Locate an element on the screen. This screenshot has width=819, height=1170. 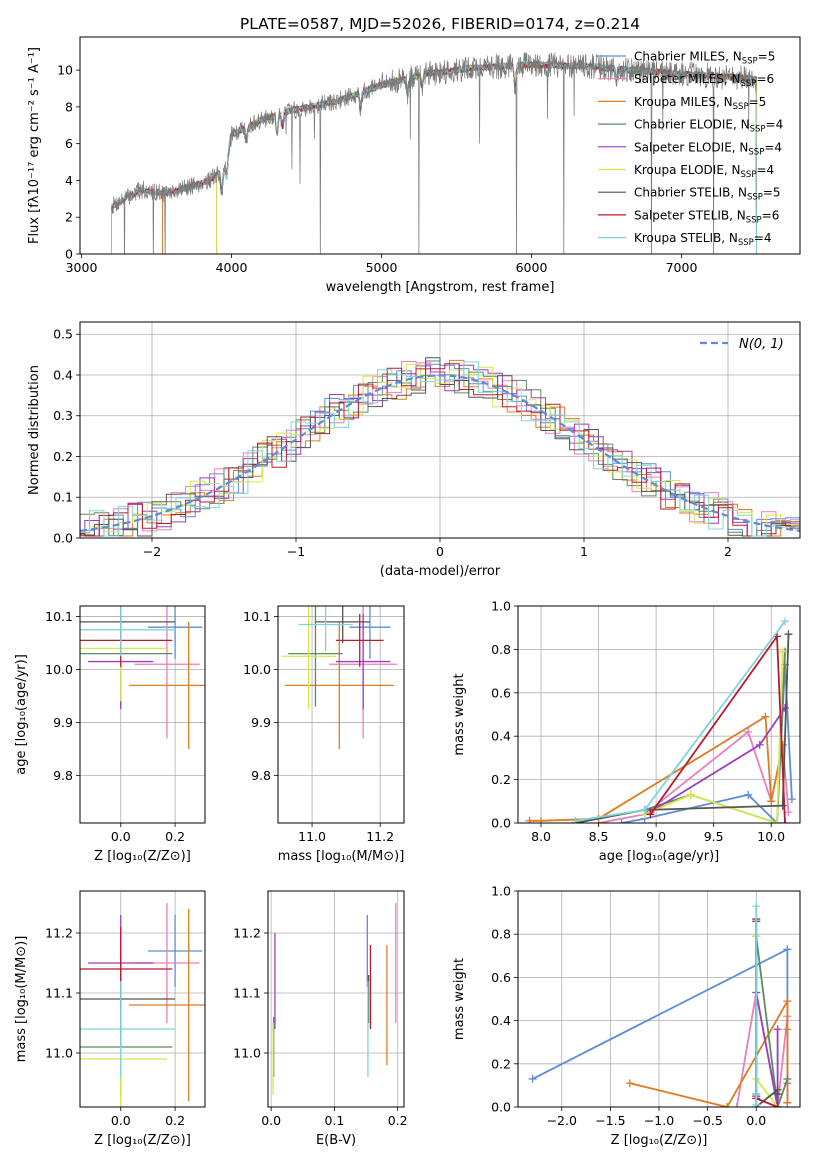
x-tick-label: −1 is located at coordinates (296, 551).